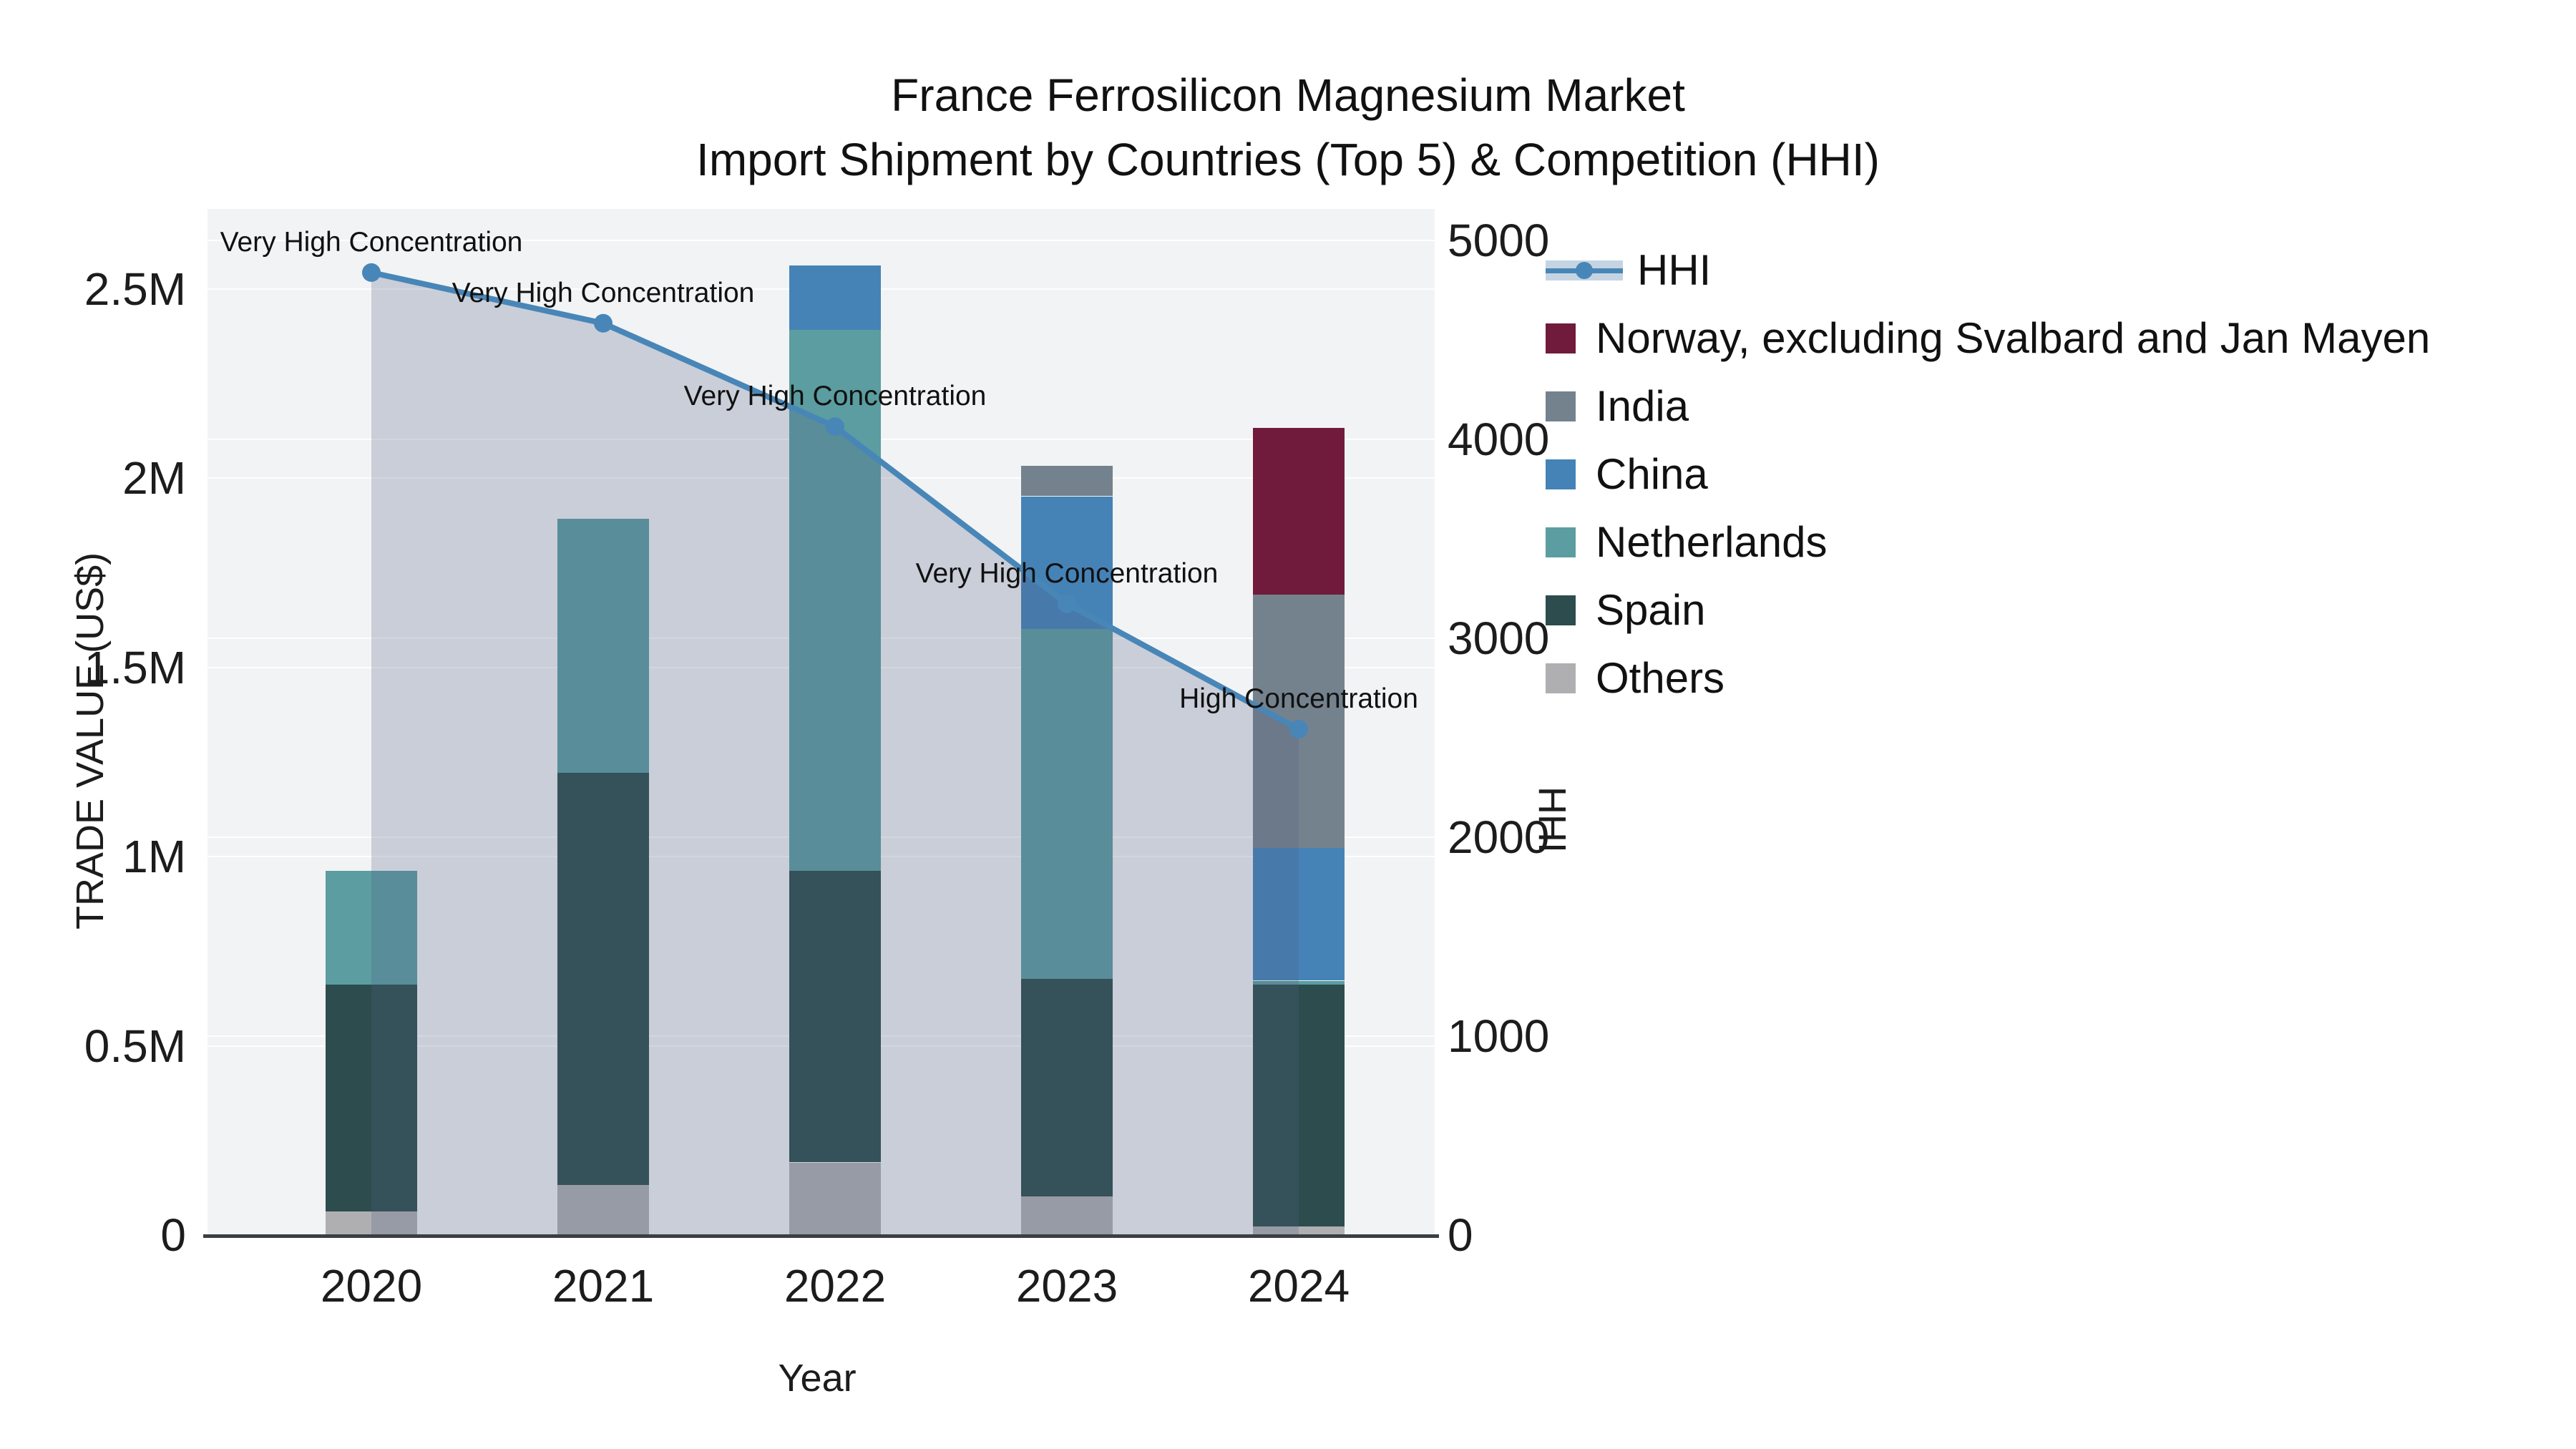  I want to click on legend-item-spain: Spain, so click(1988, 610).